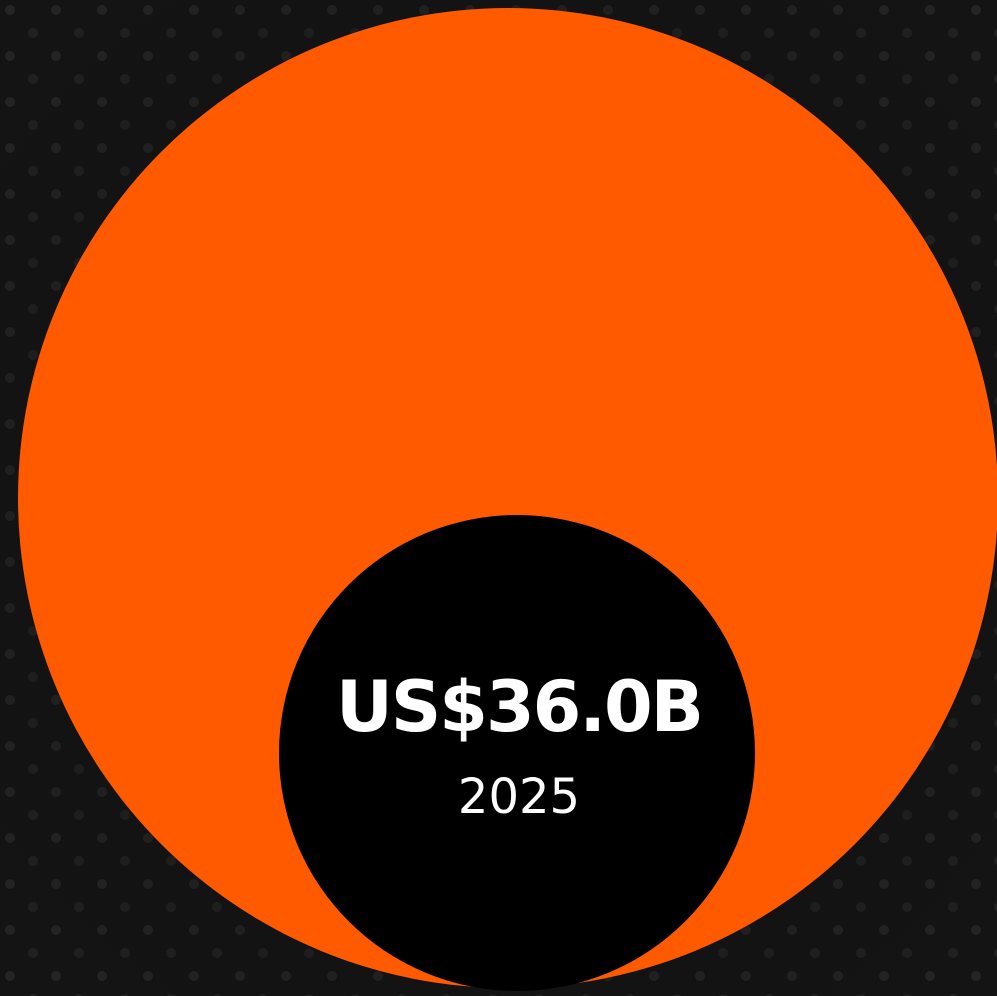 Image resolution: width=997 pixels, height=996 pixels. I want to click on value-label: US$36.0B, so click(519, 707).